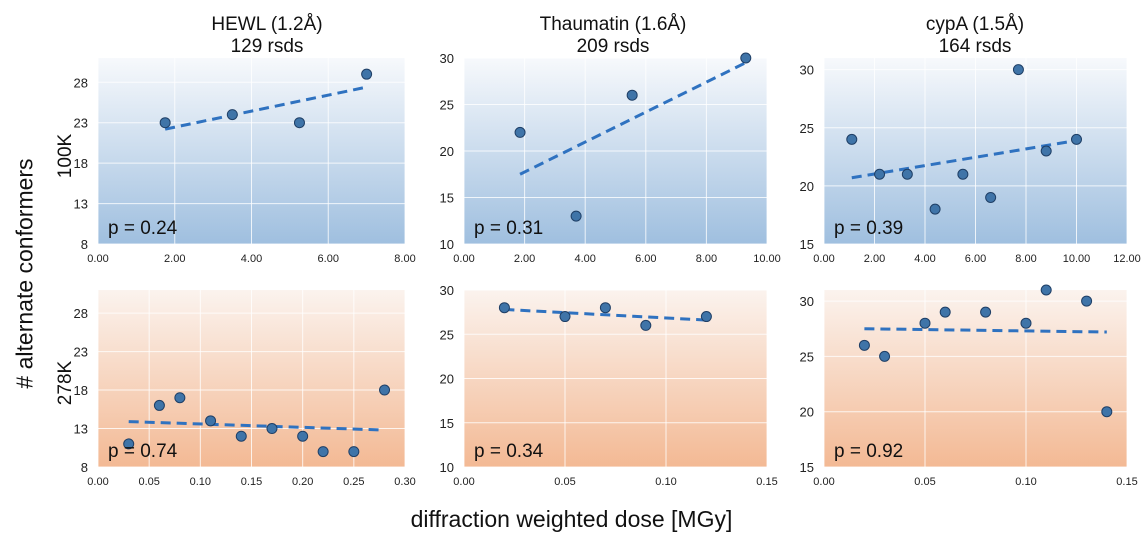 This screenshot has height=540, width=1143. What do you see at coordinates (143, 228) in the screenshot?
I see `p-value-annotation: p = 0.24` at bounding box center [143, 228].